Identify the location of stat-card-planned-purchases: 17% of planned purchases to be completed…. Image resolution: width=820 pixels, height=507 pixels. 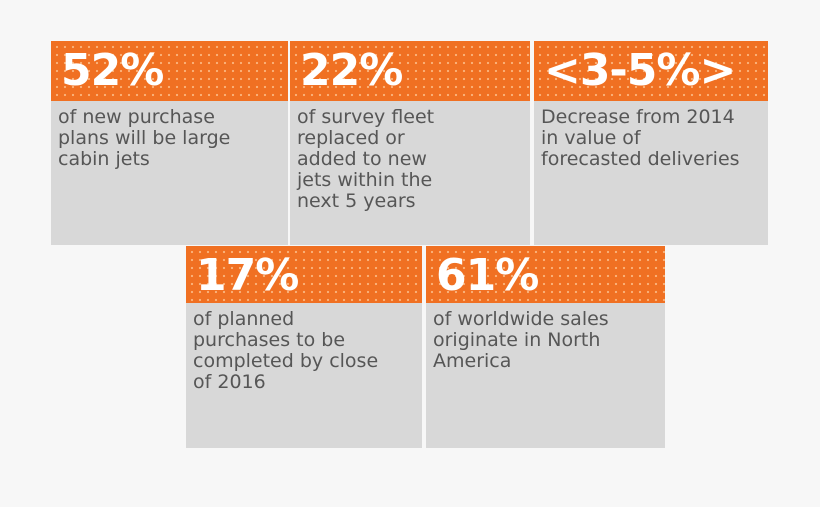
(304, 347).